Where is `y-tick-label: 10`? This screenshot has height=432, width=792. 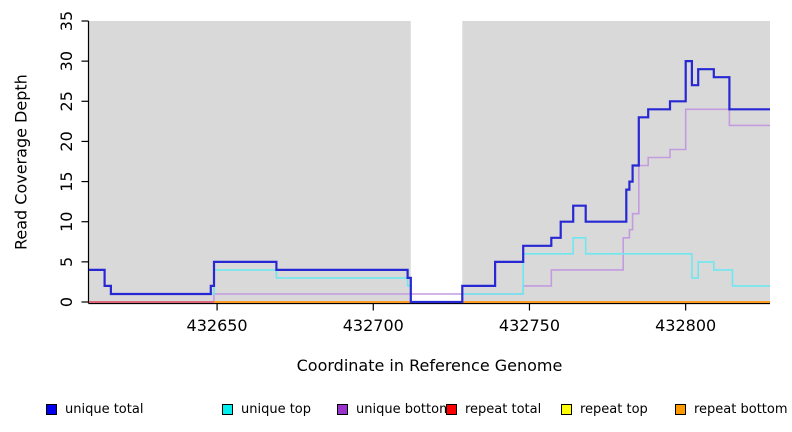
y-tick-label: 10 is located at coordinates (66, 222).